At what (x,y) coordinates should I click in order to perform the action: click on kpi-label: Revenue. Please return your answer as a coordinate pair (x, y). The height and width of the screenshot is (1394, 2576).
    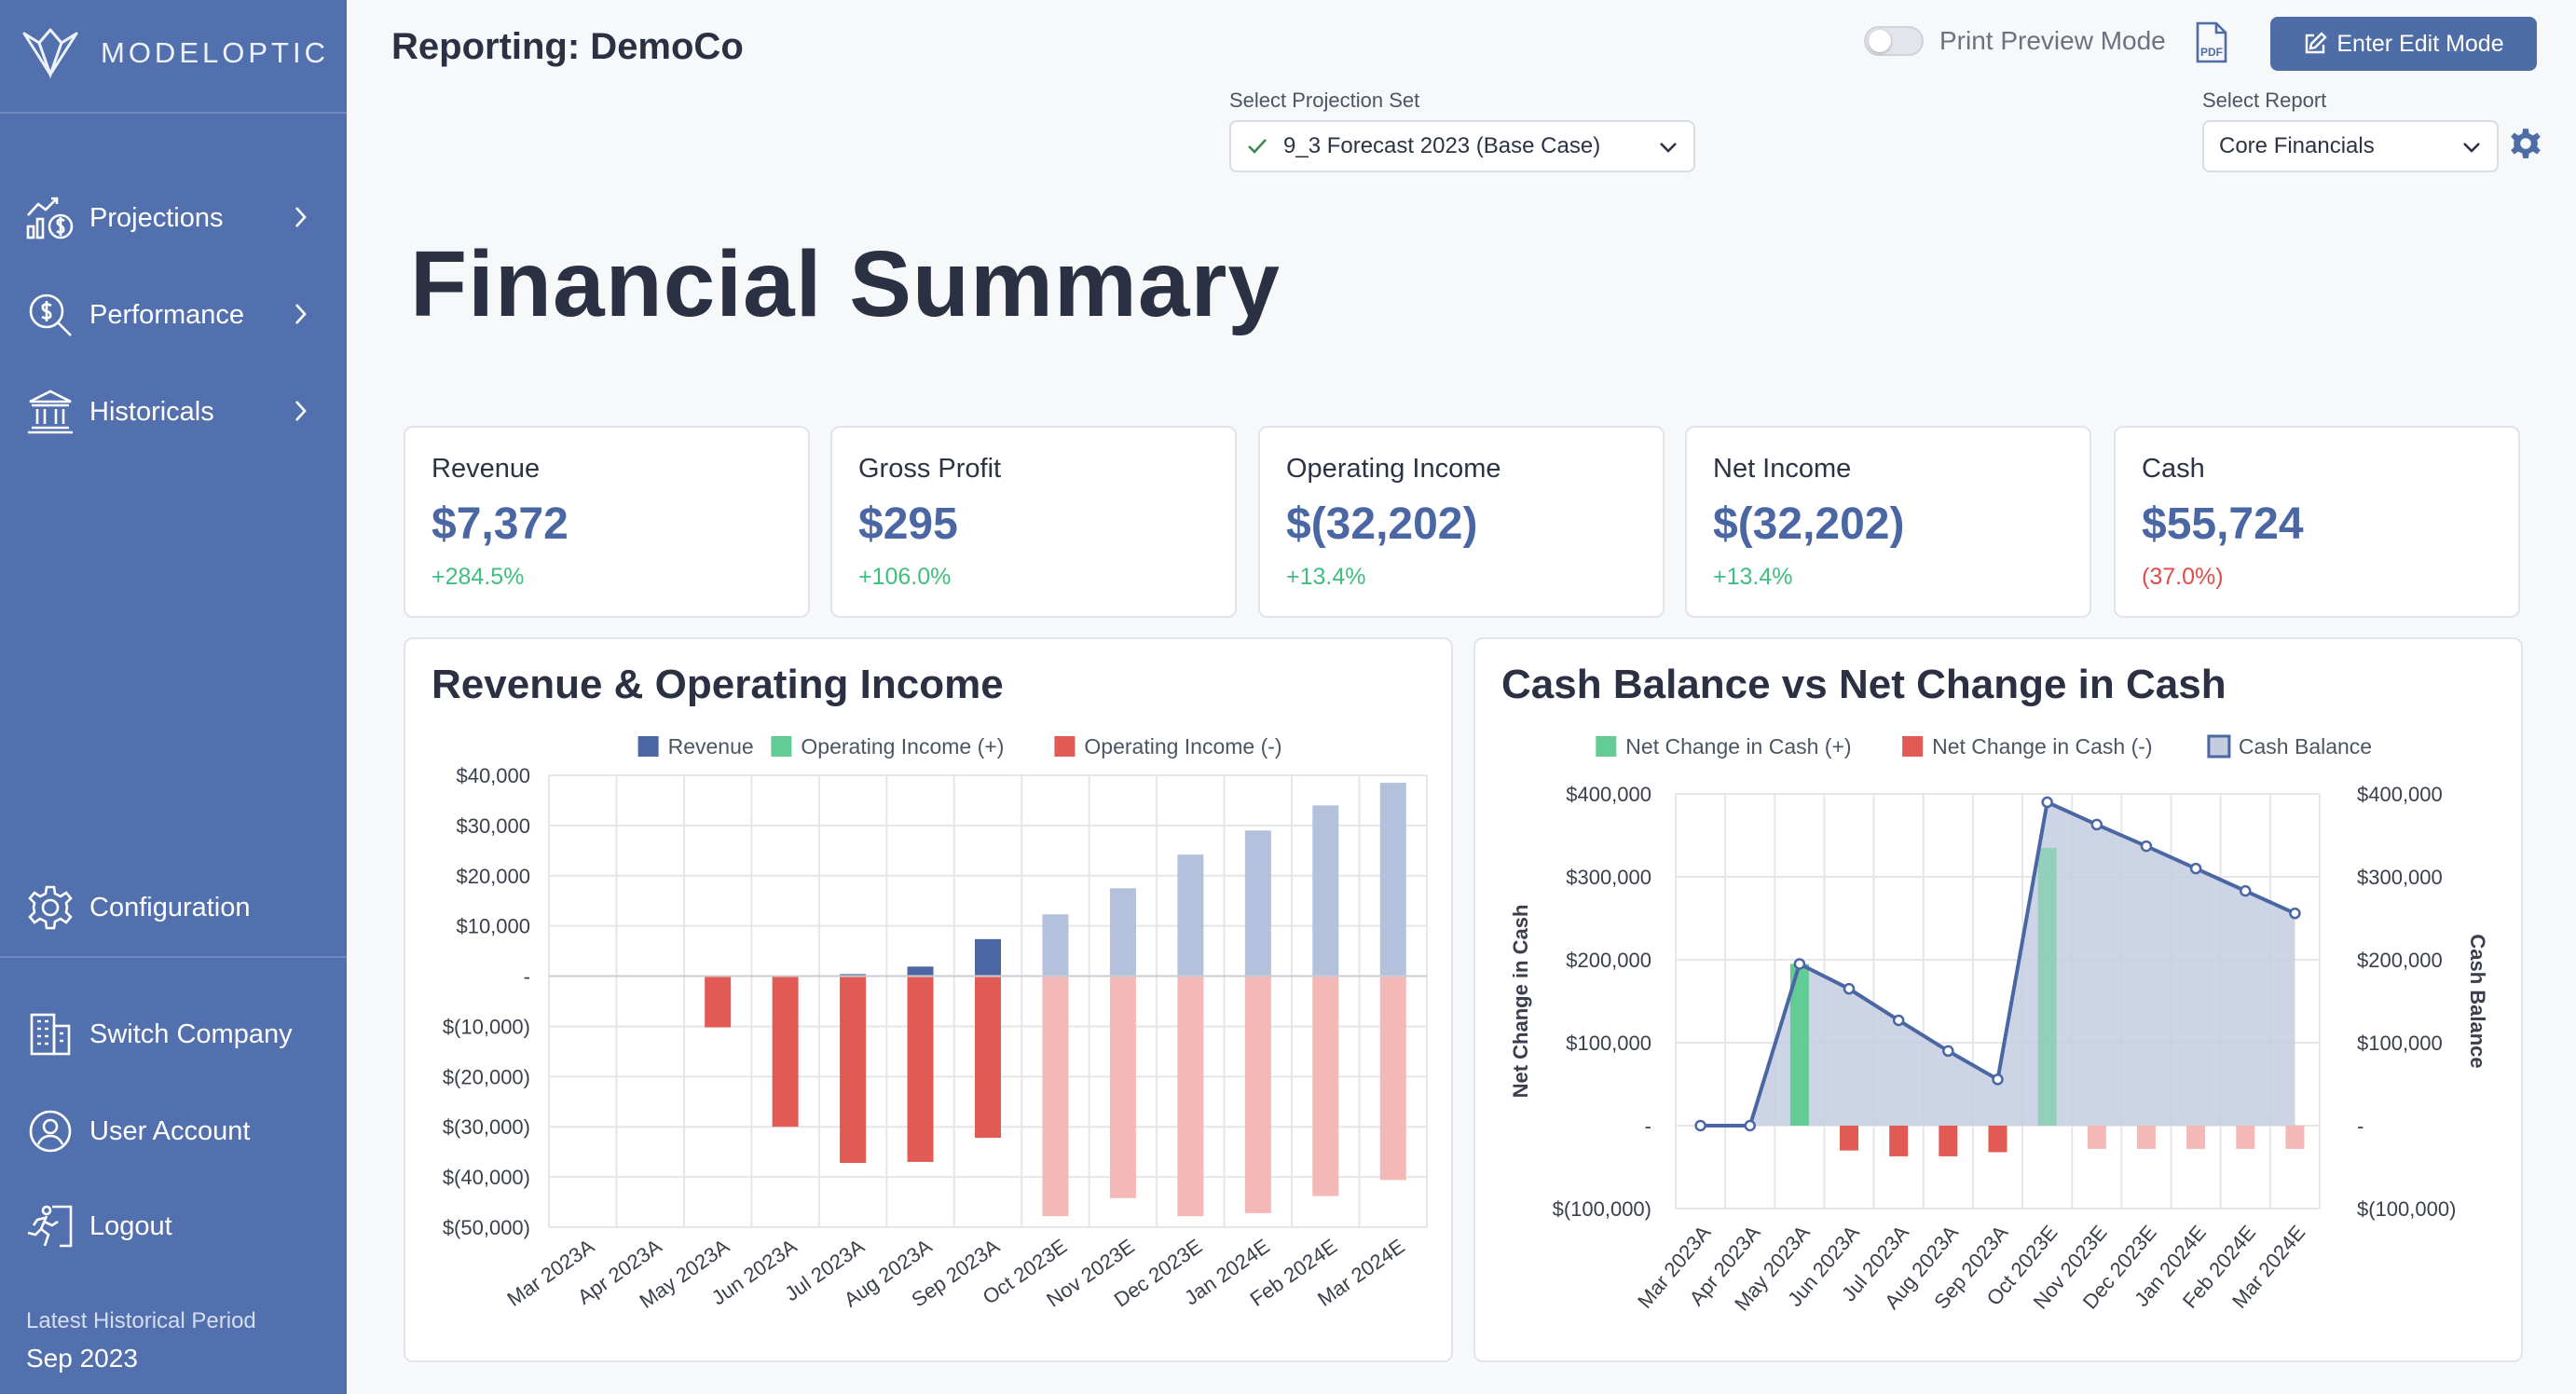
    Looking at the image, I should click on (486, 469).